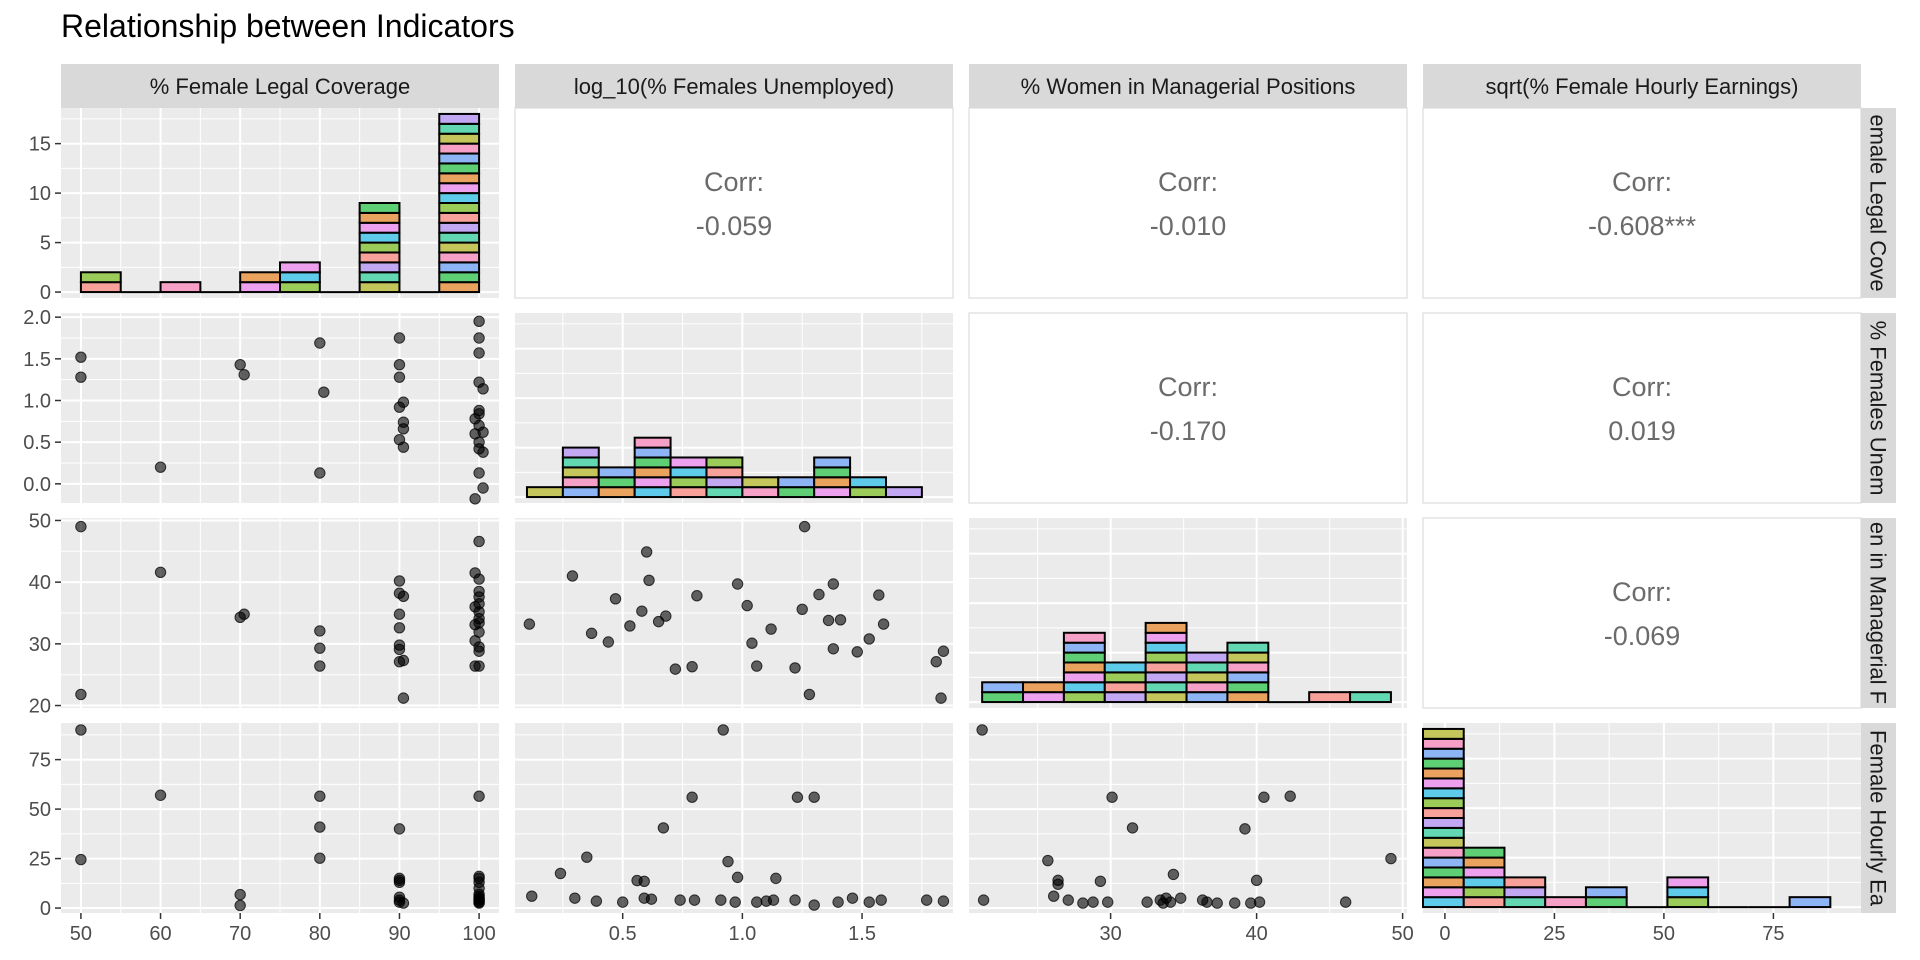  I want to click on x-tick-label: 1.5, so click(862, 934).